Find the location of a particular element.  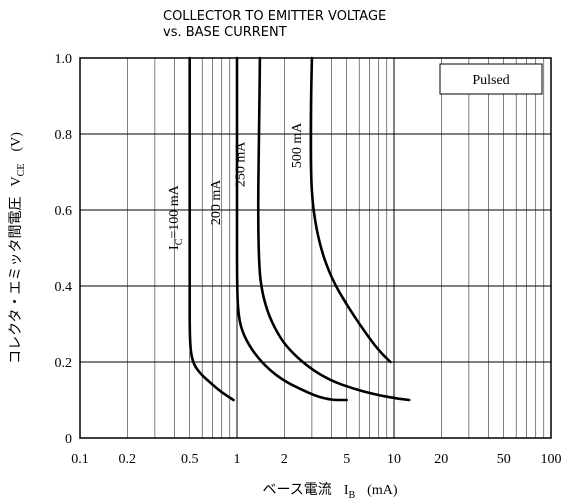

y-axis-label-subscript: CE is located at coordinates (21, 170).